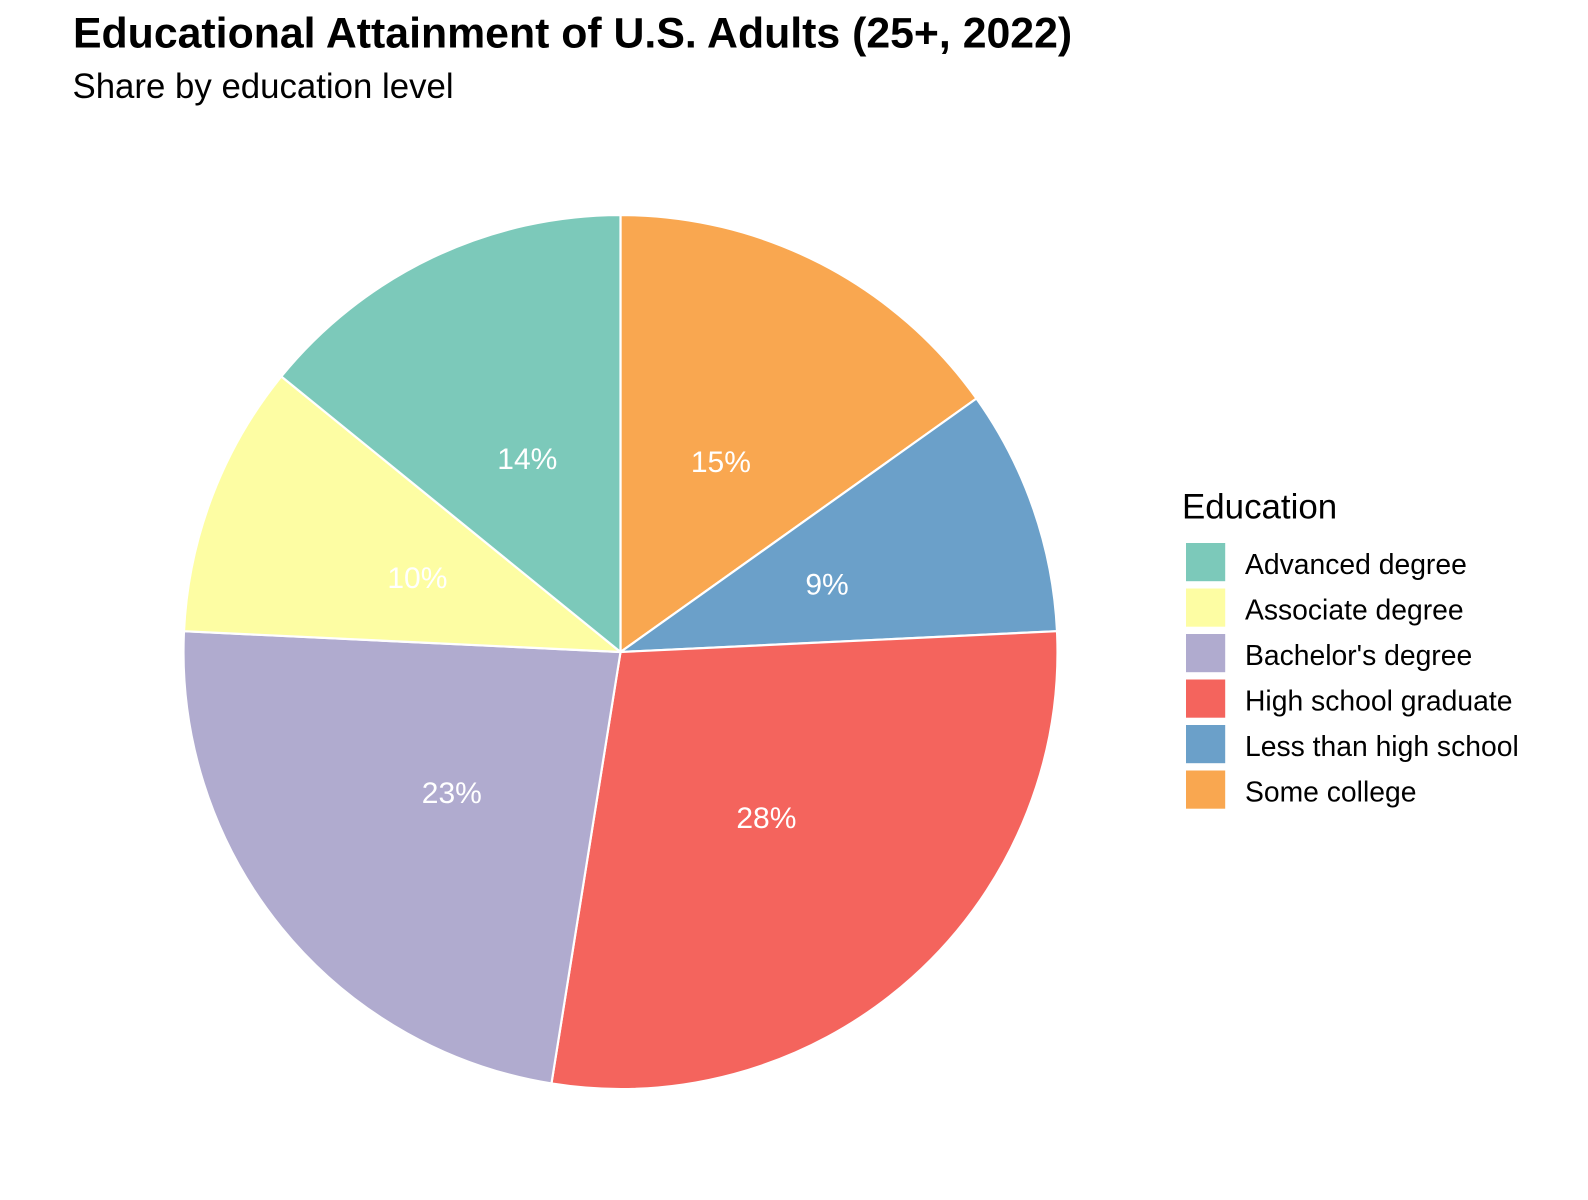 The width and height of the screenshot is (1588, 1200). I want to click on svg-text: 23%, so click(452, 793).